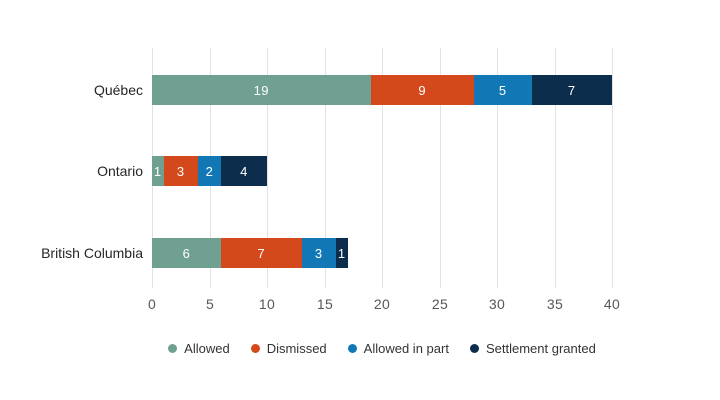 Image resolution: width=720 pixels, height=400 pixels. What do you see at coordinates (555, 304) in the screenshot?
I see `x-tick-label: 35` at bounding box center [555, 304].